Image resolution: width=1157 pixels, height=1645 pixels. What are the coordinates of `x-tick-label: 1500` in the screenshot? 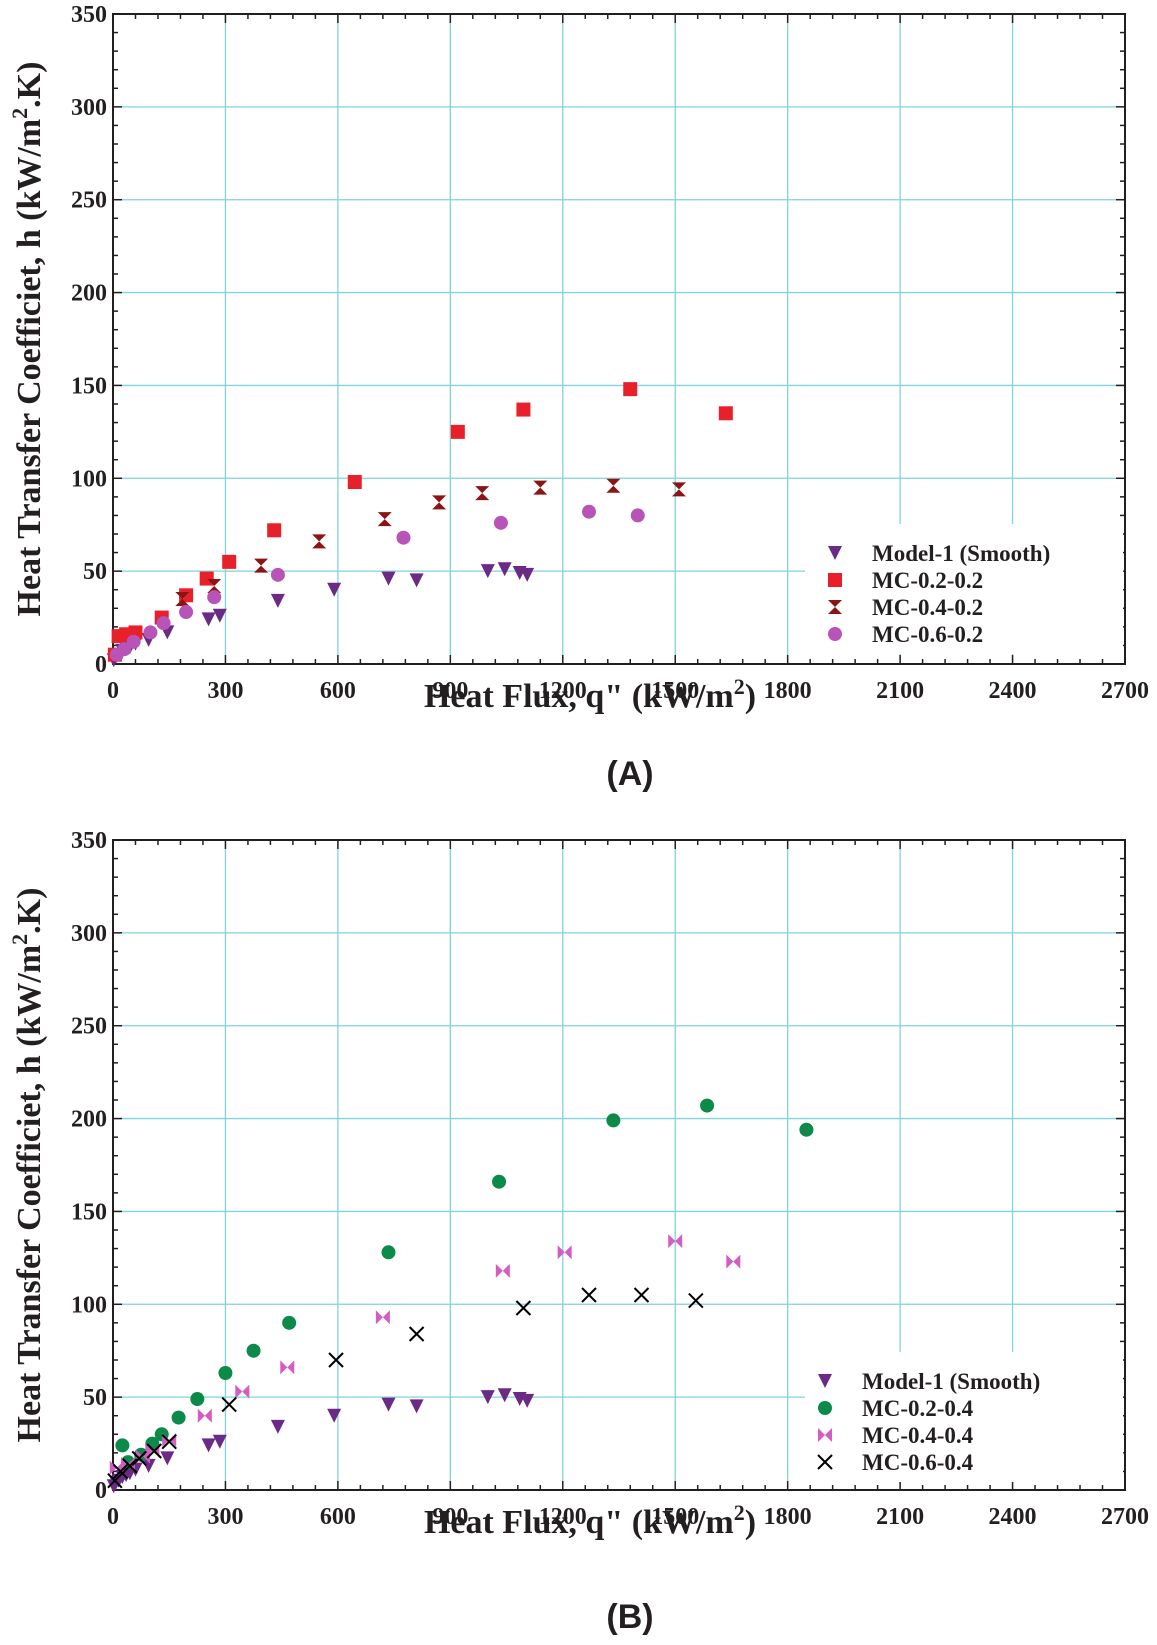 It's located at (675, 691).